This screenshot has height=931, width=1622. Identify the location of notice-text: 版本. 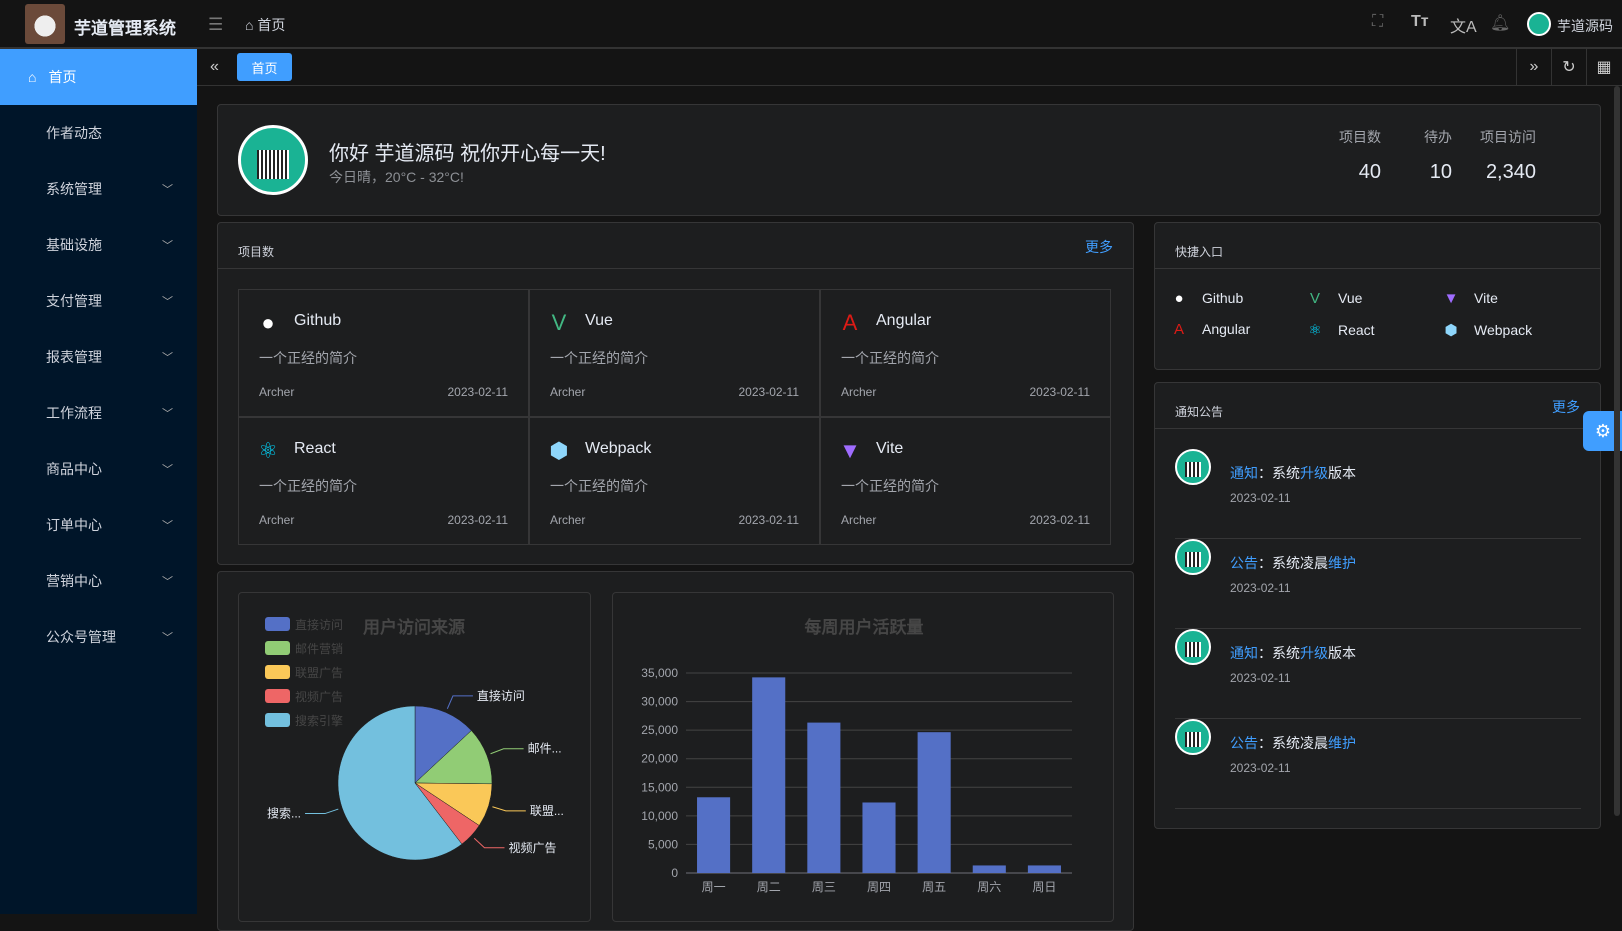
(1342, 473).